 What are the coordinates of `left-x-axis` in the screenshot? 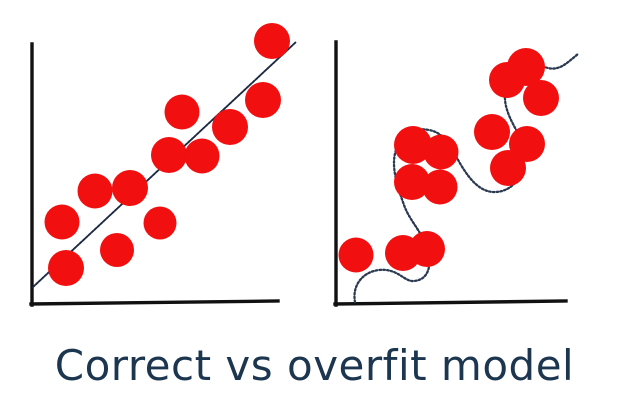 It's located at (154, 302).